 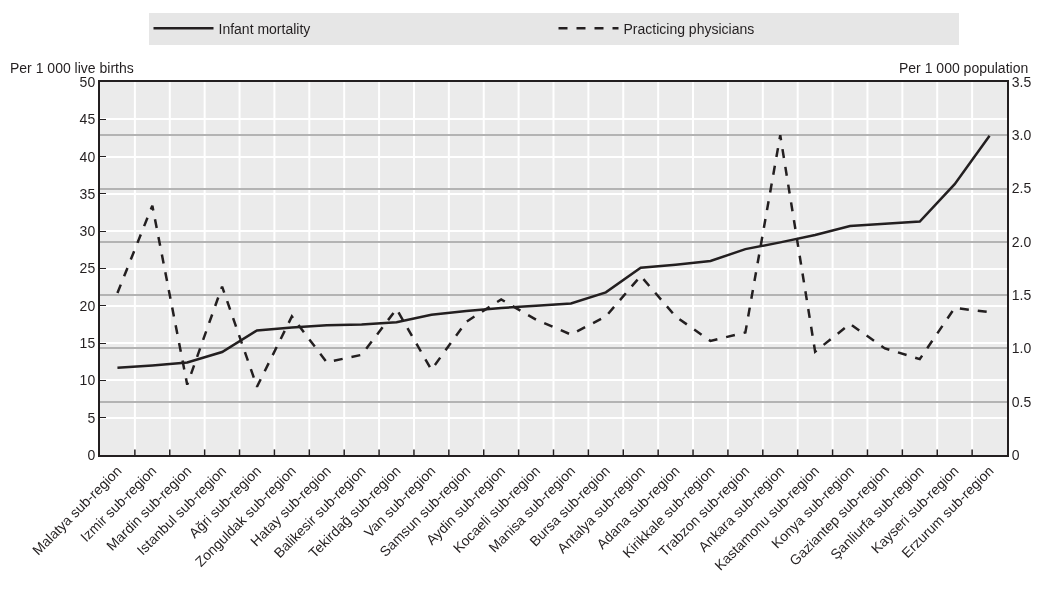 I want to click on y2-tick-label: 2.0, so click(x=1021, y=241).